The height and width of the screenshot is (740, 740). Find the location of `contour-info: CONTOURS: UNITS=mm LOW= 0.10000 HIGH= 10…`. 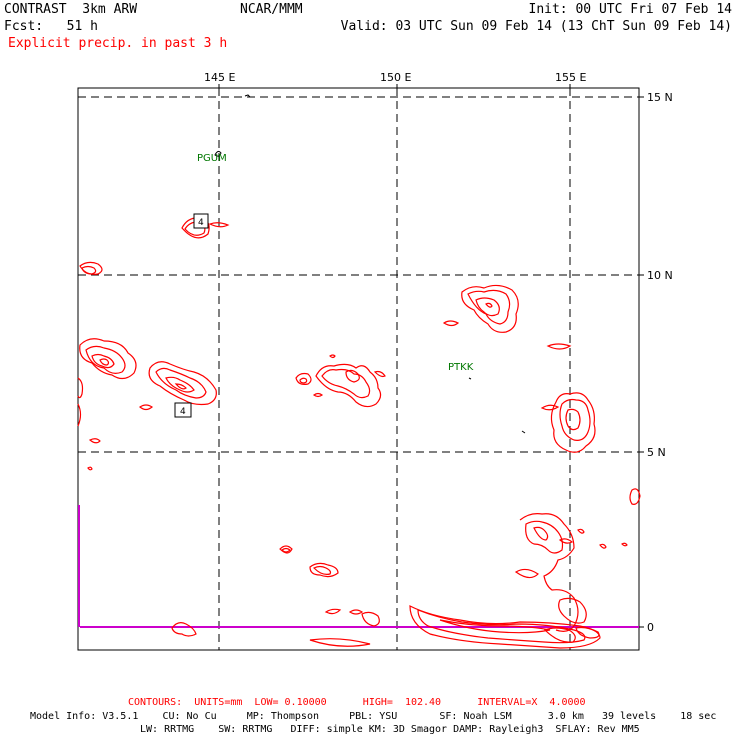

contour-info: CONTOURS: UNITS=mm LOW= 0.10000 HIGH= 10… is located at coordinates (357, 702).